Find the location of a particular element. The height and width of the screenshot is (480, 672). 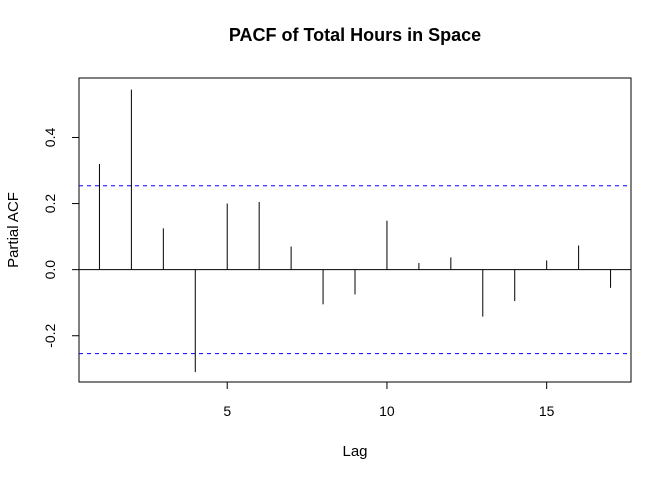

y-tick-label: 0.2 is located at coordinates (50, 204).